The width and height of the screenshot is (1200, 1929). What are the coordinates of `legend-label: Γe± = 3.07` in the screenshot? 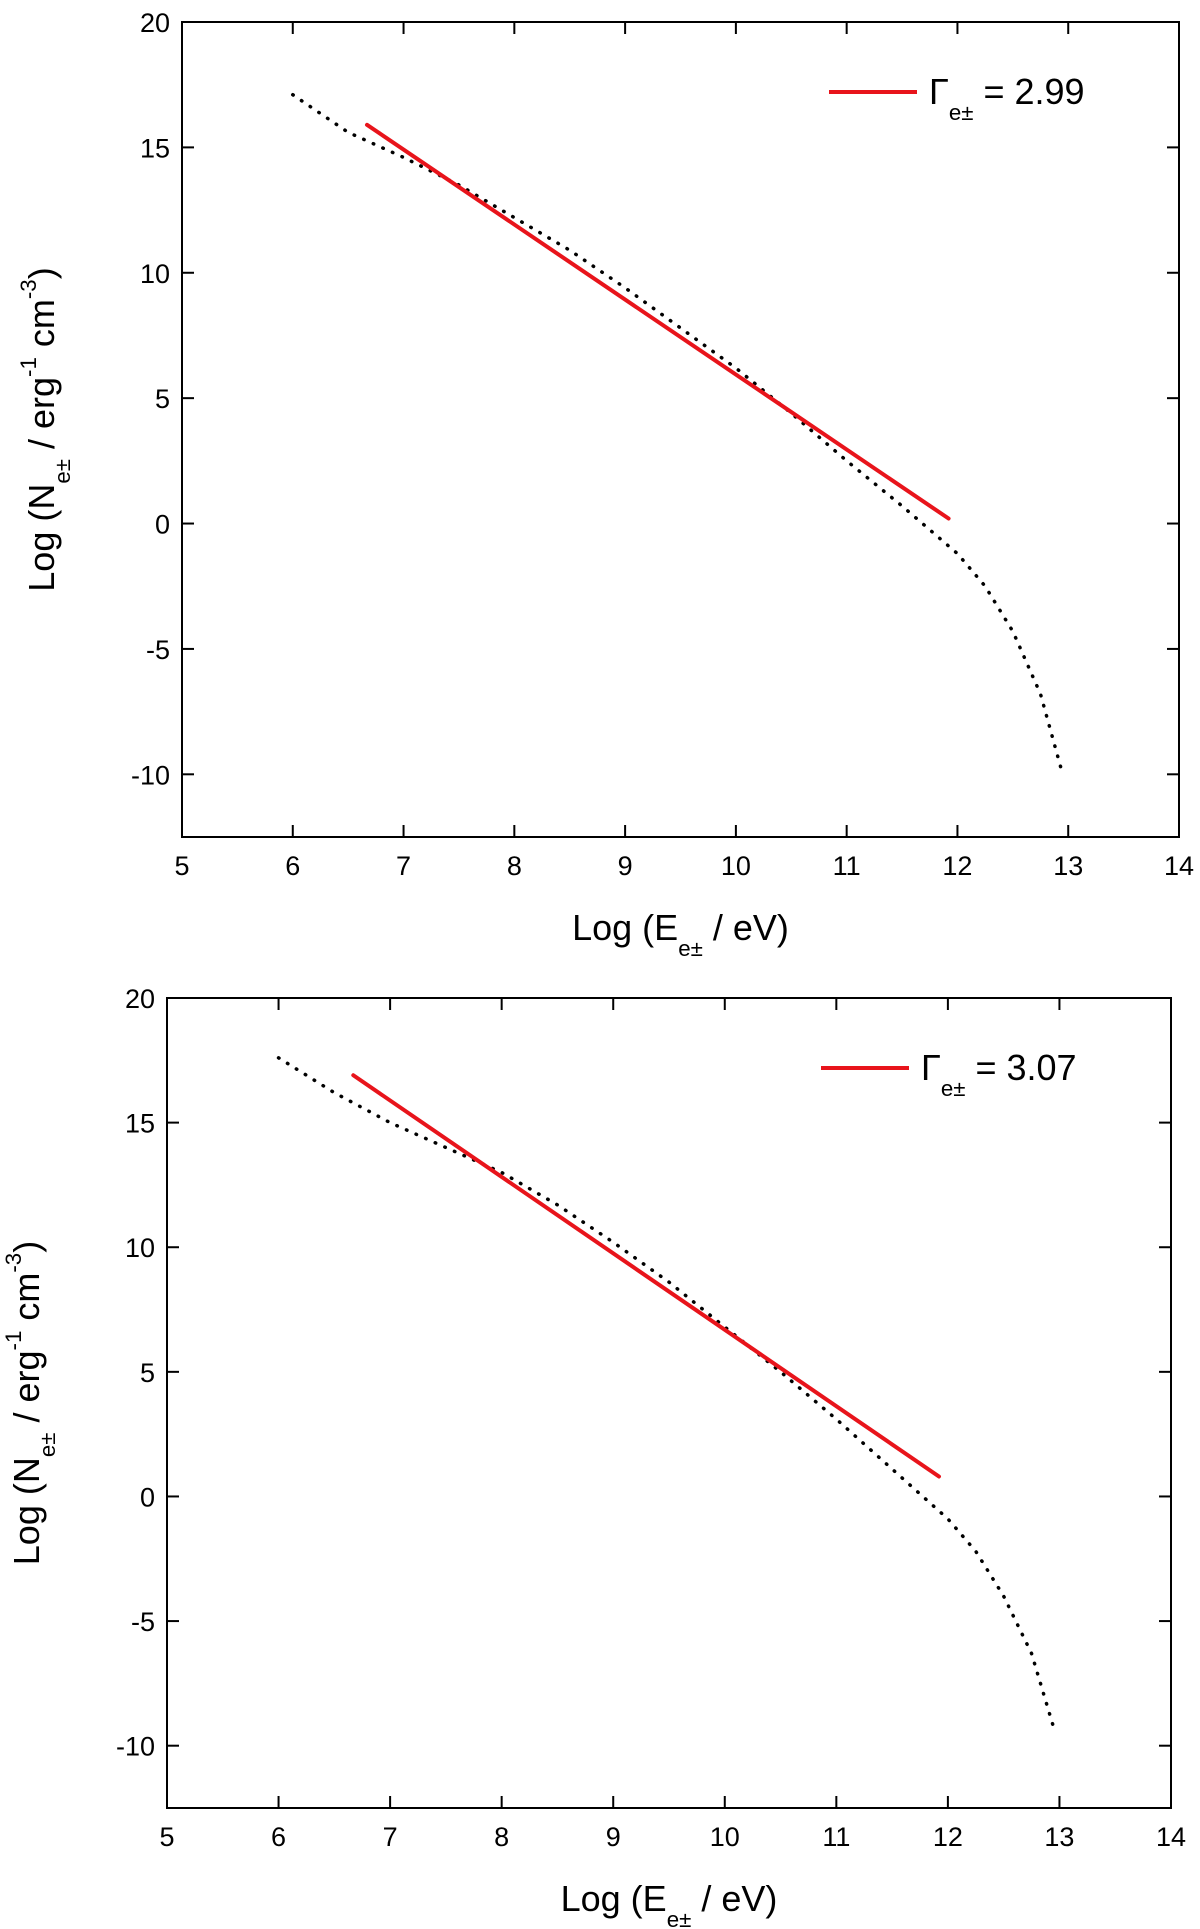 It's located at (999, 1074).